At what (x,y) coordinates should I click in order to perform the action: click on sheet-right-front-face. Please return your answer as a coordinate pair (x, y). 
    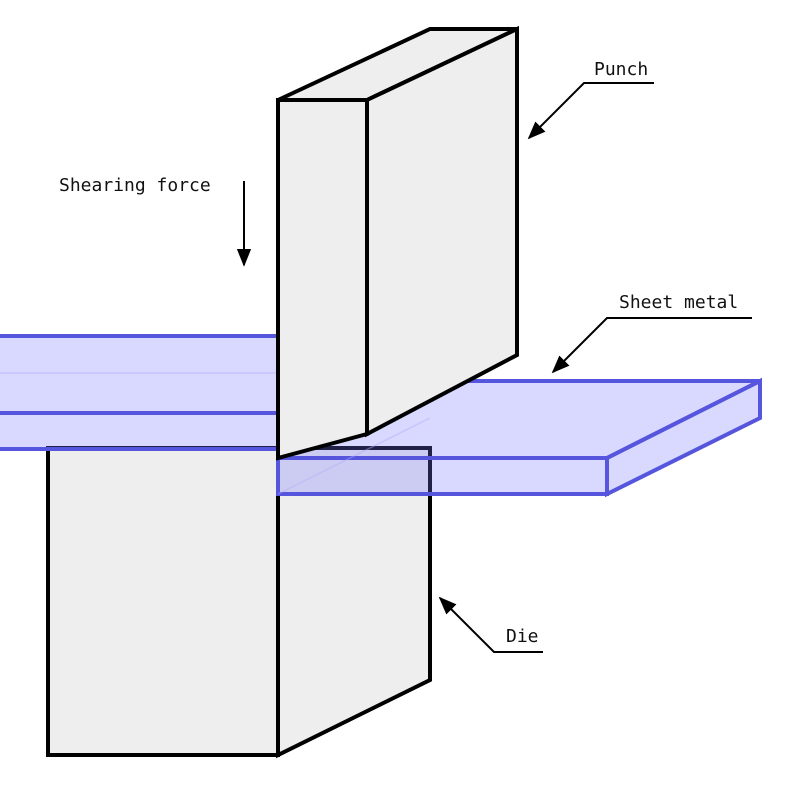
    Looking at the image, I should click on (442, 476).